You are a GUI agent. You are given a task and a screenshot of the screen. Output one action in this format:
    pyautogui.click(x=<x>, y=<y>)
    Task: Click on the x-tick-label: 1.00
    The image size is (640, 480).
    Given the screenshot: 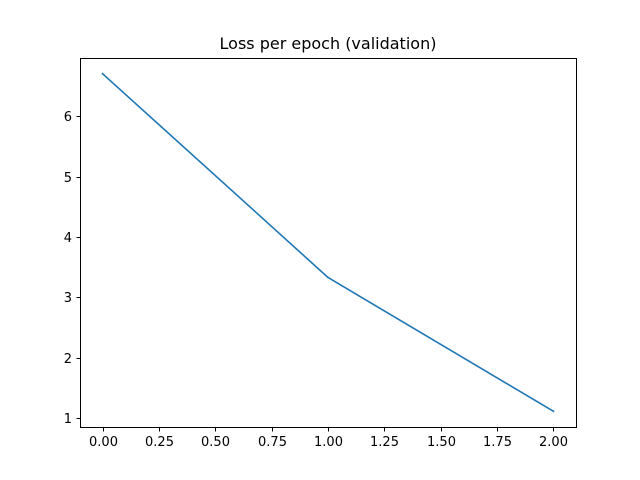 What is the action you would take?
    pyautogui.click(x=328, y=442)
    